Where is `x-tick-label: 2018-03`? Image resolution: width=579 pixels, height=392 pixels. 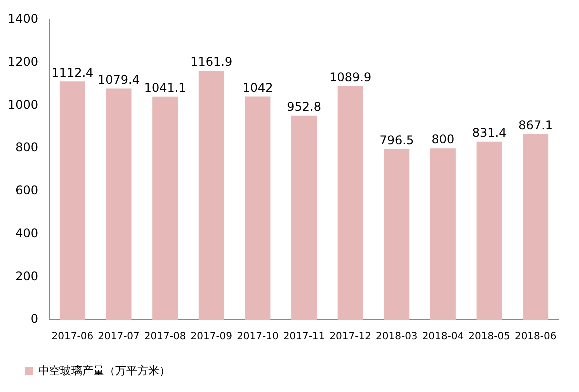 x-tick-label: 2018-03 is located at coordinates (397, 337).